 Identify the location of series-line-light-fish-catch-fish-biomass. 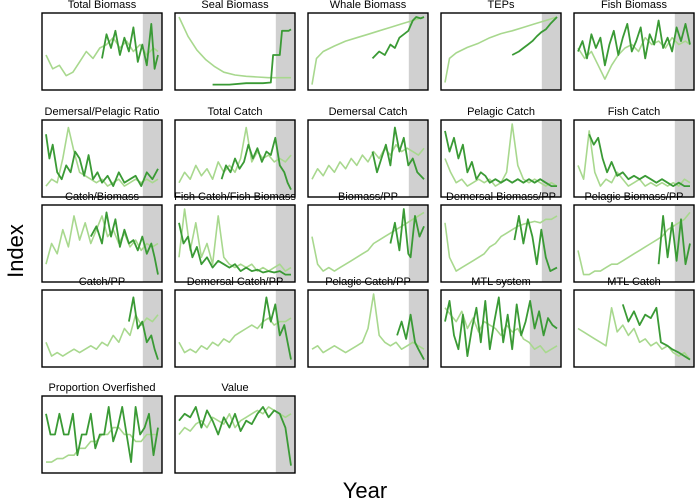
(235, 240).